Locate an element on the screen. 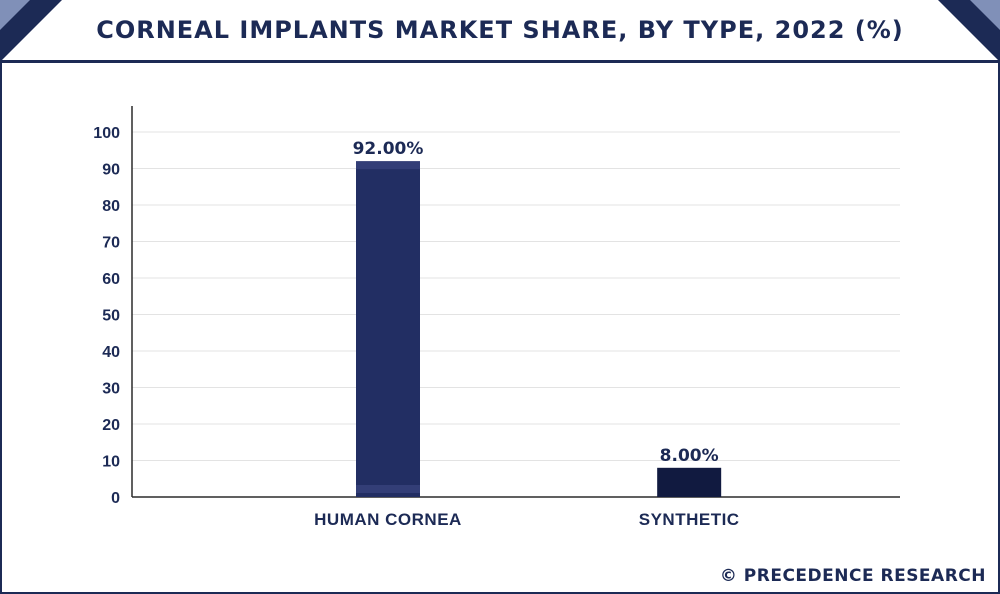 The height and width of the screenshot is (594, 1000). y-tick-label: 0 is located at coordinates (115, 498).